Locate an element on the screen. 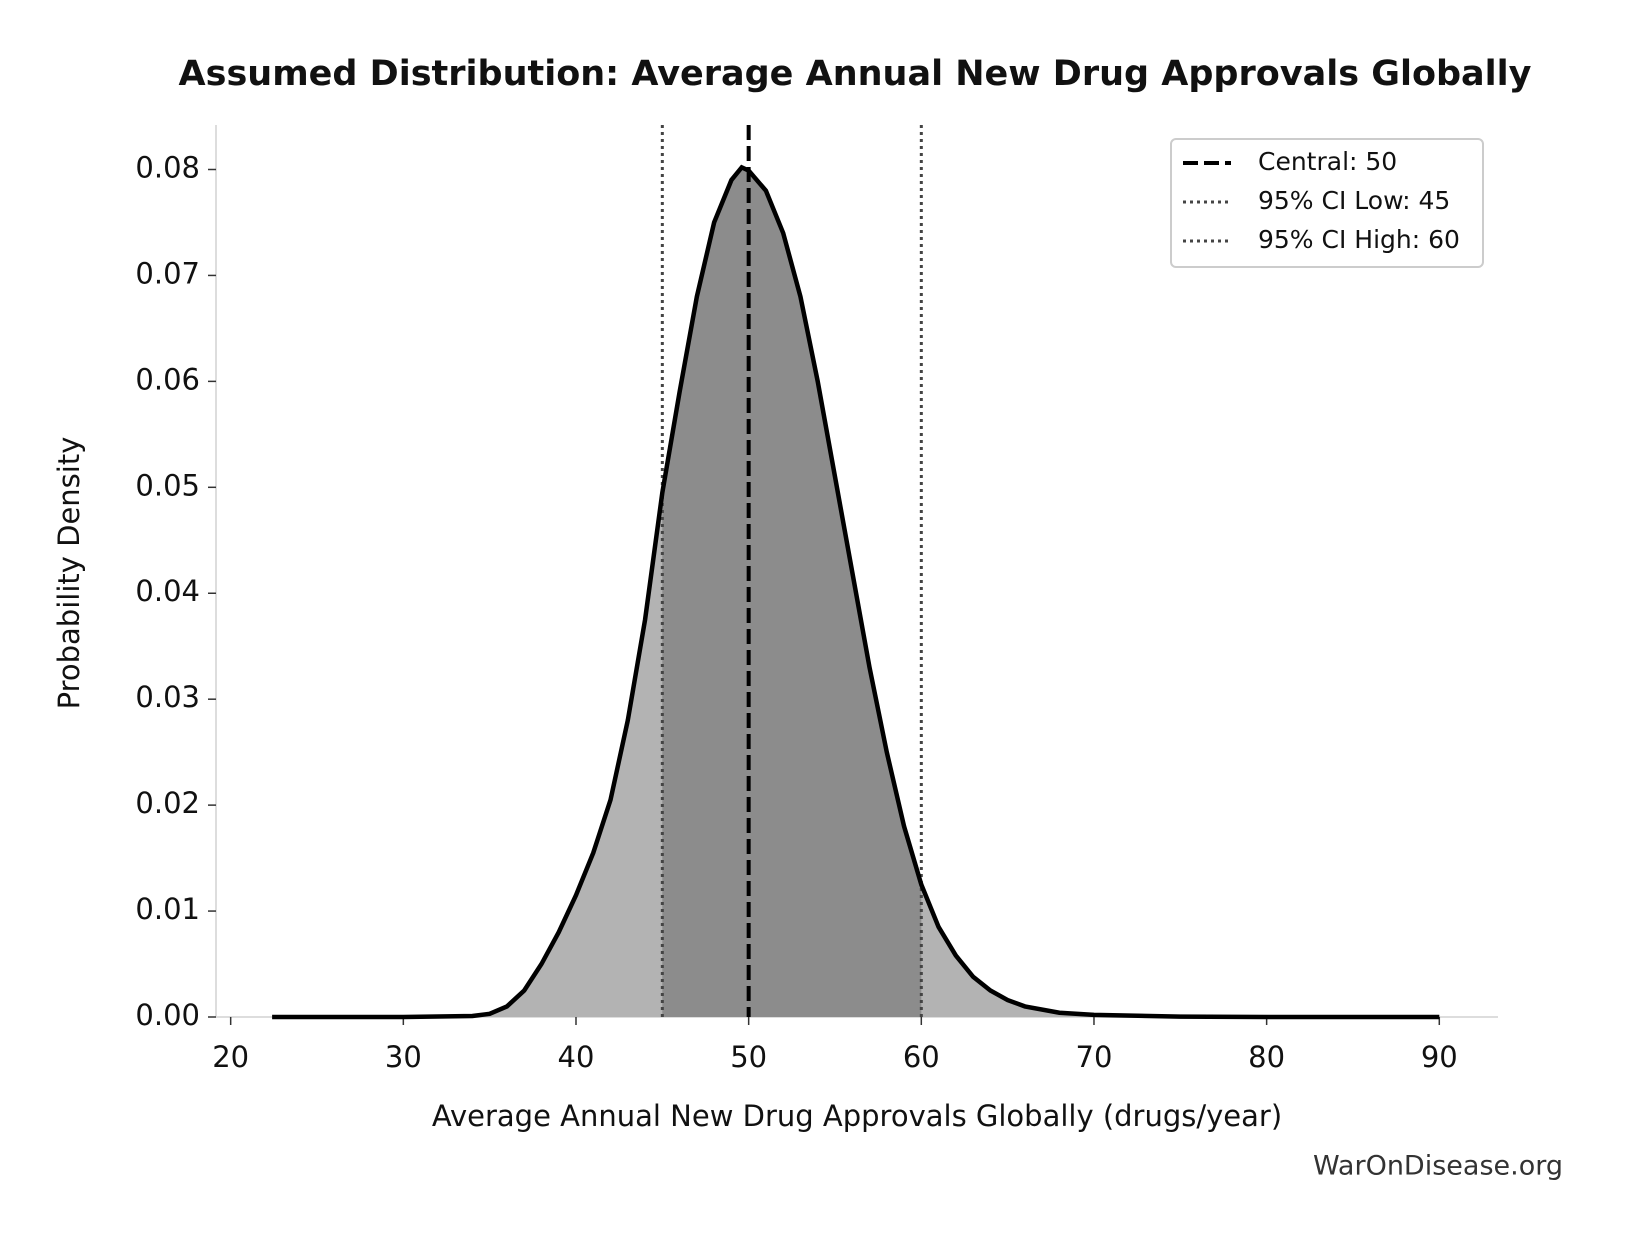 This screenshot has height=1234, width=1631. y-tick-label: 0.03 is located at coordinates (167, 697).